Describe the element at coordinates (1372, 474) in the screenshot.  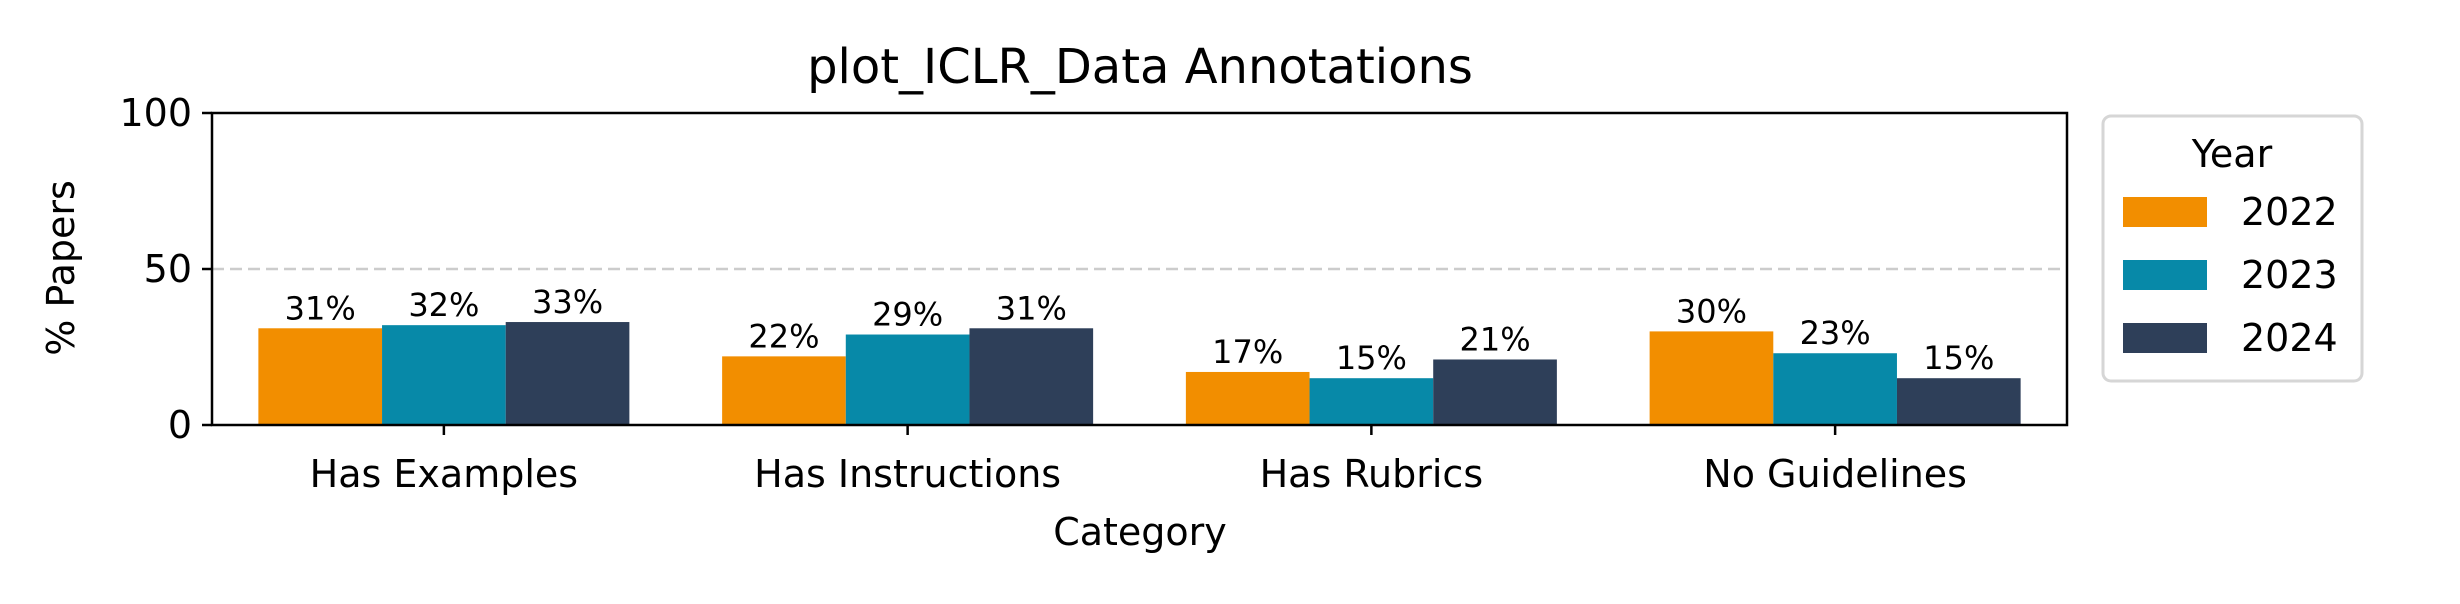
I see `x-tick-label: Has Rubrics` at that location.